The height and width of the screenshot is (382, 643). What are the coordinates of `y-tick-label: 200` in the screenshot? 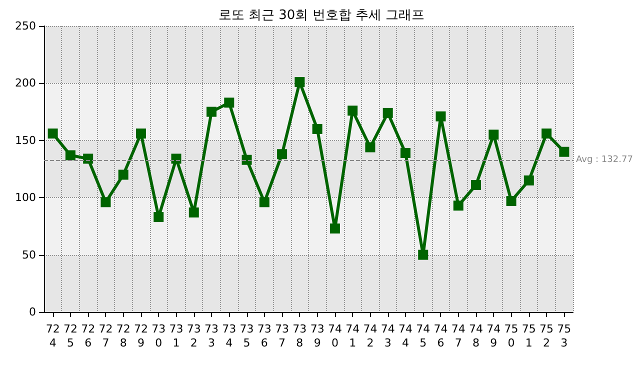 It's located at (25, 83).